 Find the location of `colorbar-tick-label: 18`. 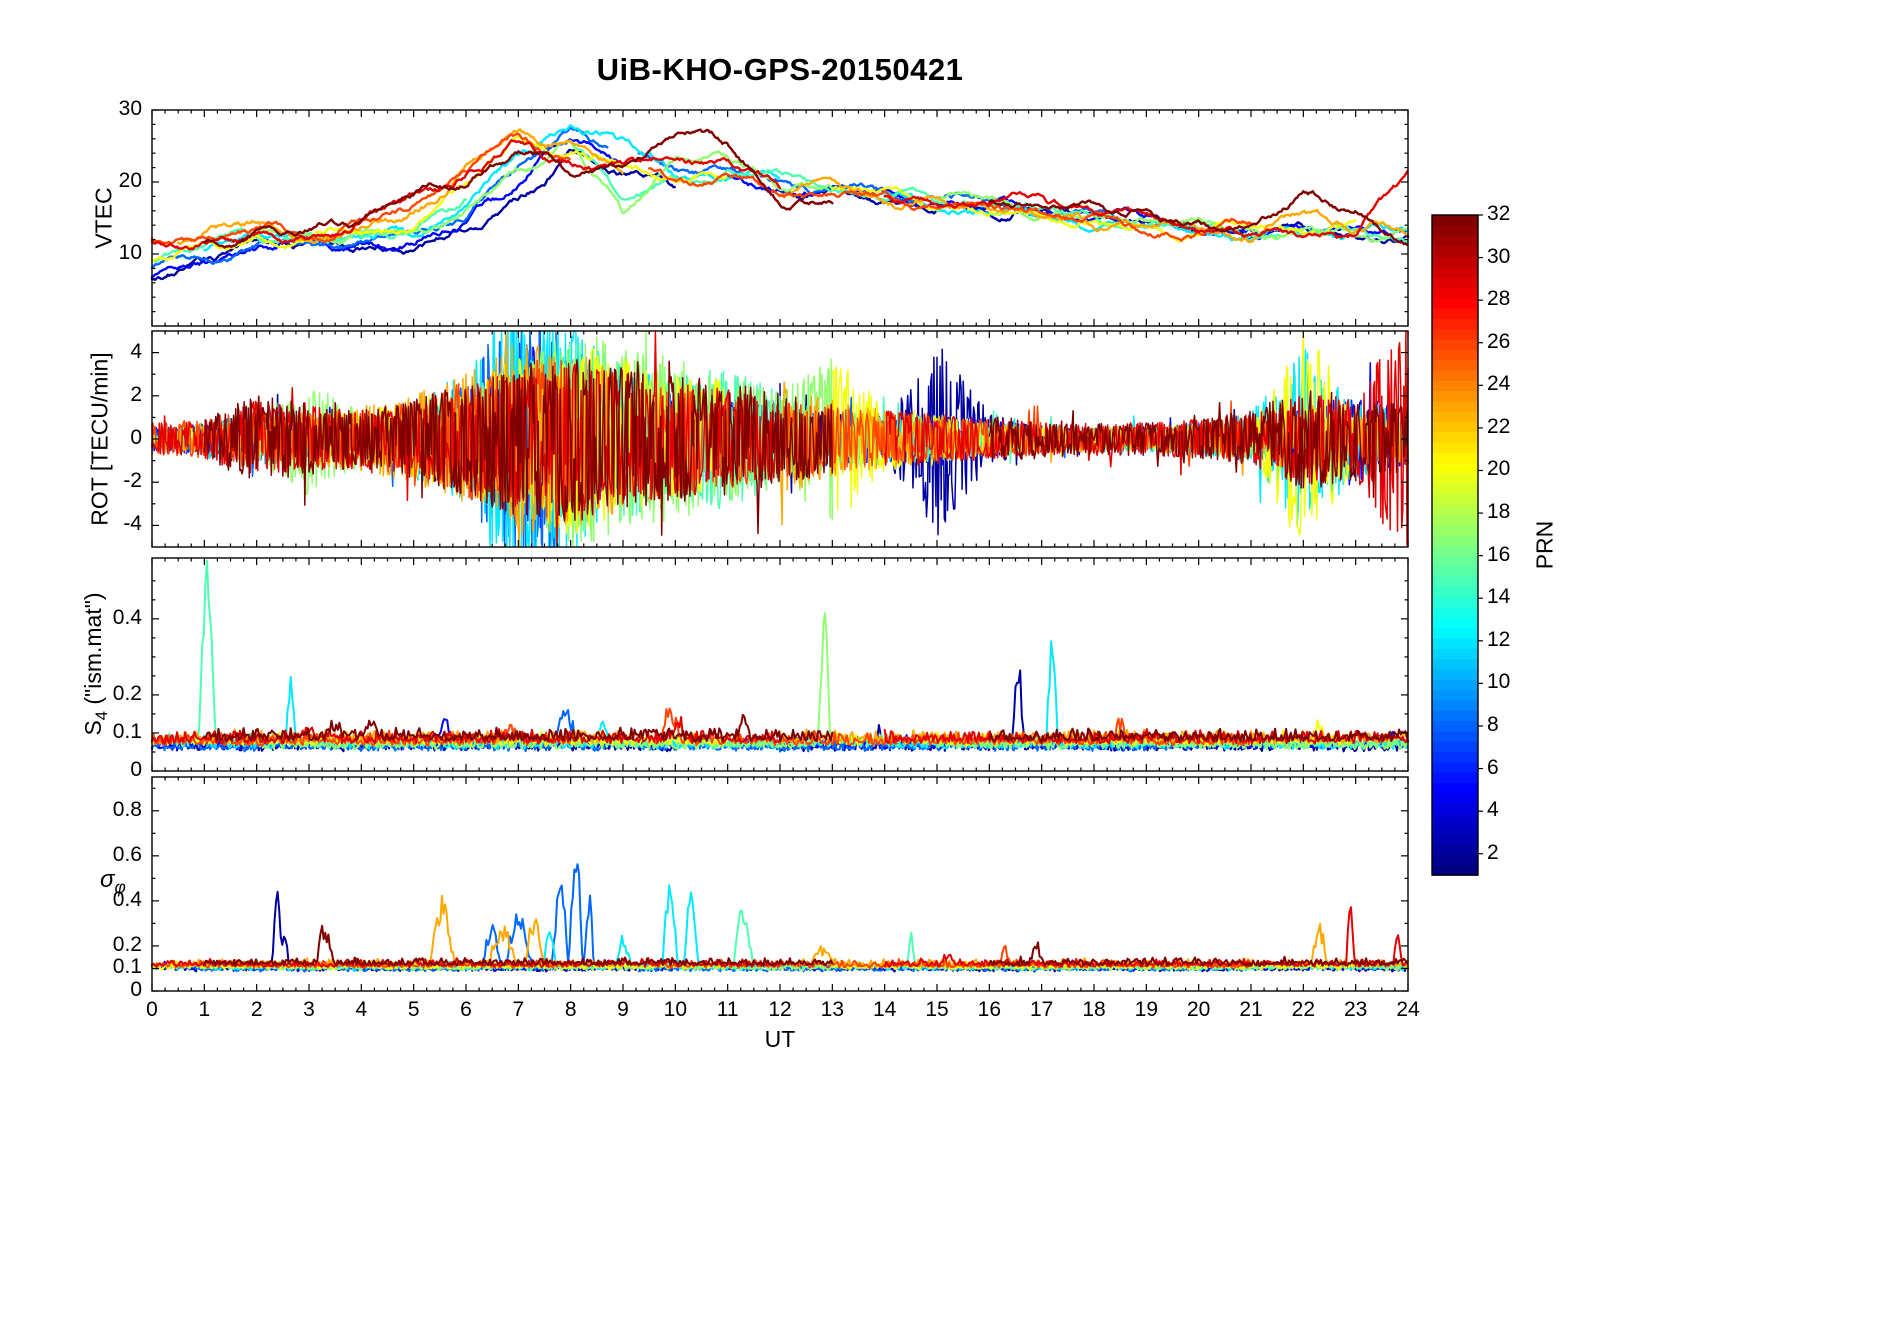

colorbar-tick-label: 18 is located at coordinates (1499, 512).